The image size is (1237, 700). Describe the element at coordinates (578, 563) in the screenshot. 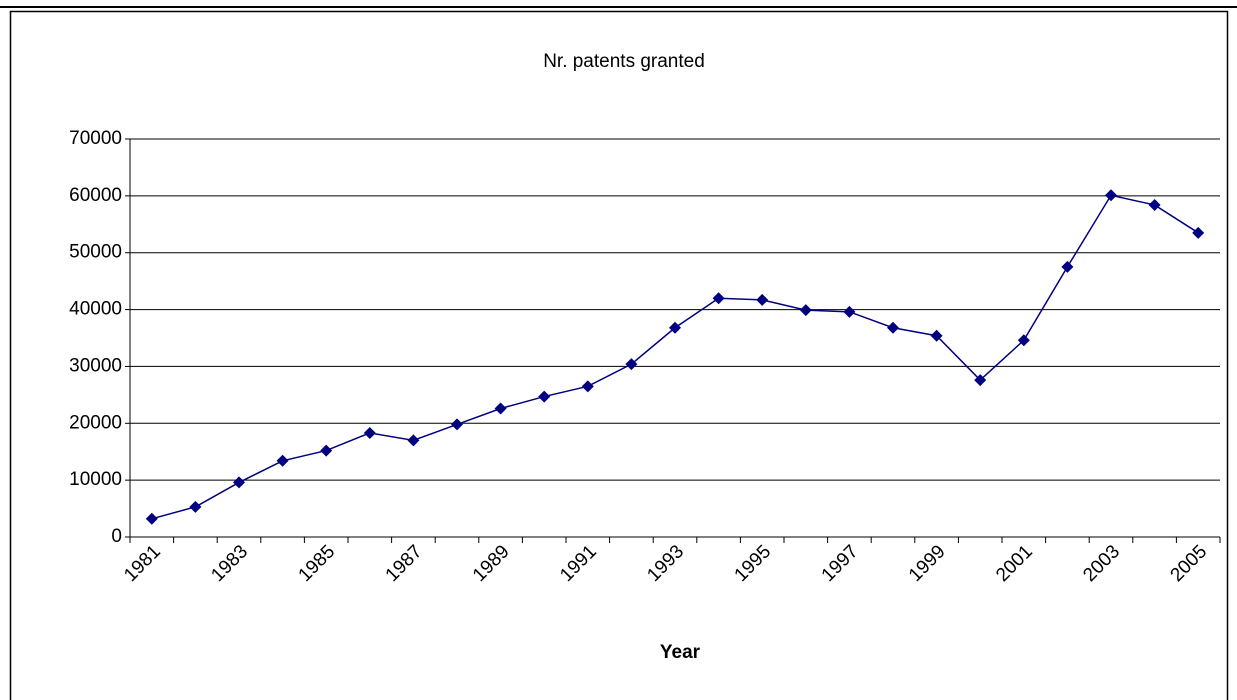

I see `x-tick-label: 1991` at that location.